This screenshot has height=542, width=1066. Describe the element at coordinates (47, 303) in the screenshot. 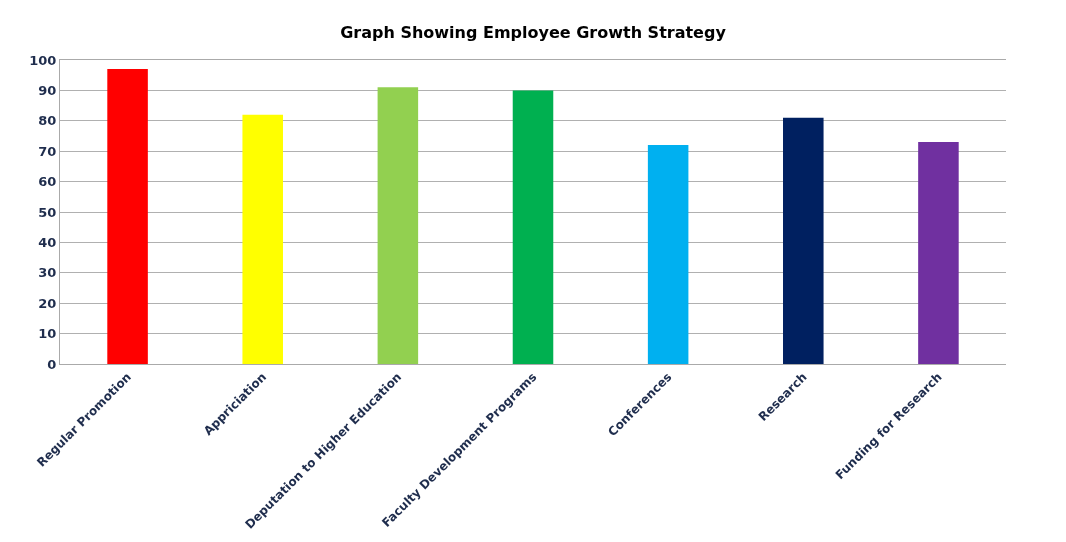

I see `y-tick-label: 20` at that location.